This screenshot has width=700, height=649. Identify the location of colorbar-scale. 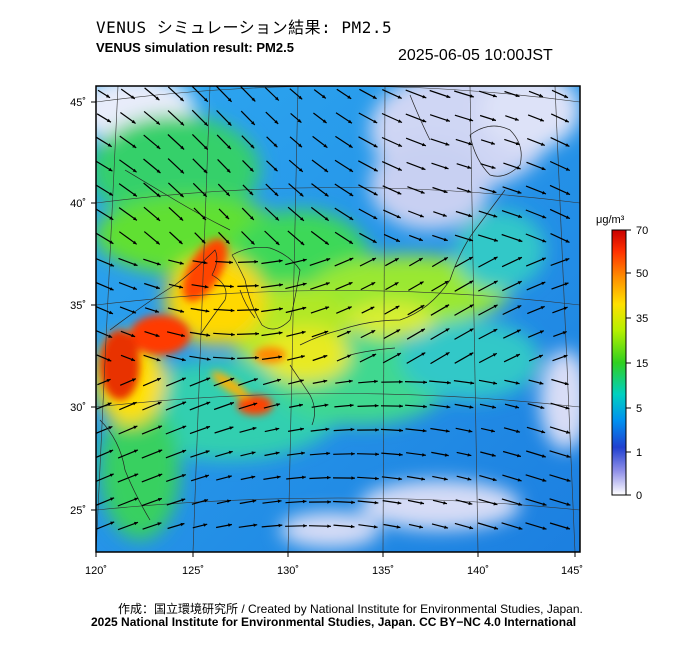
(619, 362).